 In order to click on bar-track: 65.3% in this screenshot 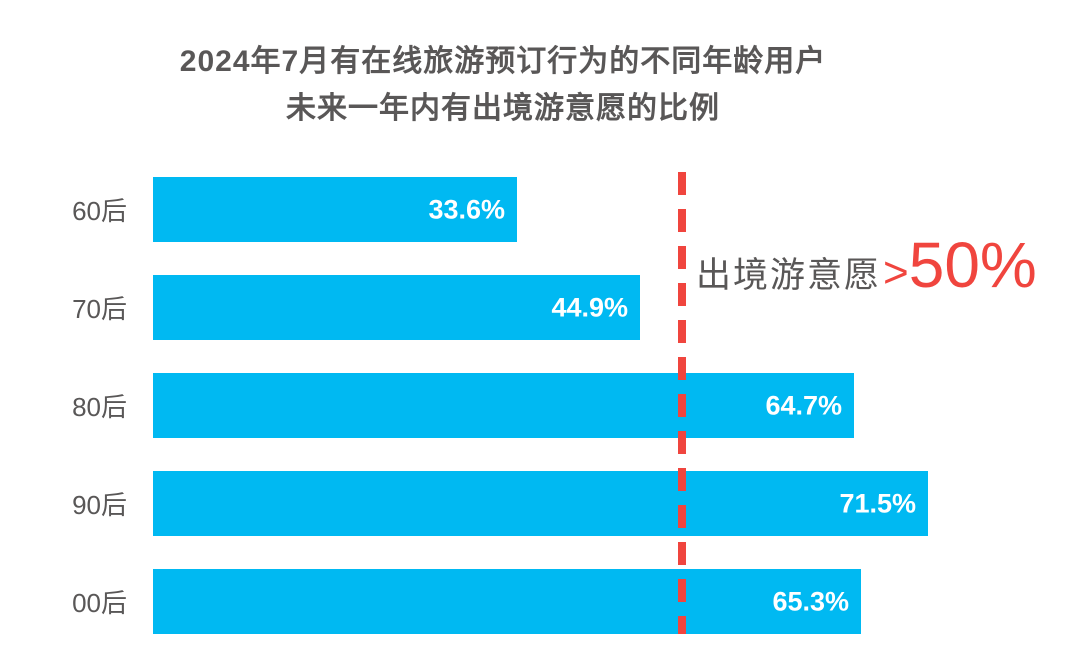, I will do `click(616, 601)`.